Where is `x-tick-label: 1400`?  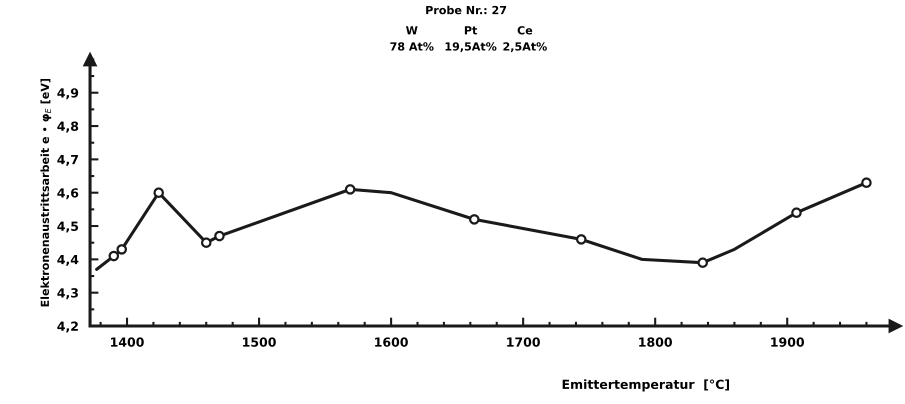
x-tick-label: 1400 is located at coordinates (127, 342).